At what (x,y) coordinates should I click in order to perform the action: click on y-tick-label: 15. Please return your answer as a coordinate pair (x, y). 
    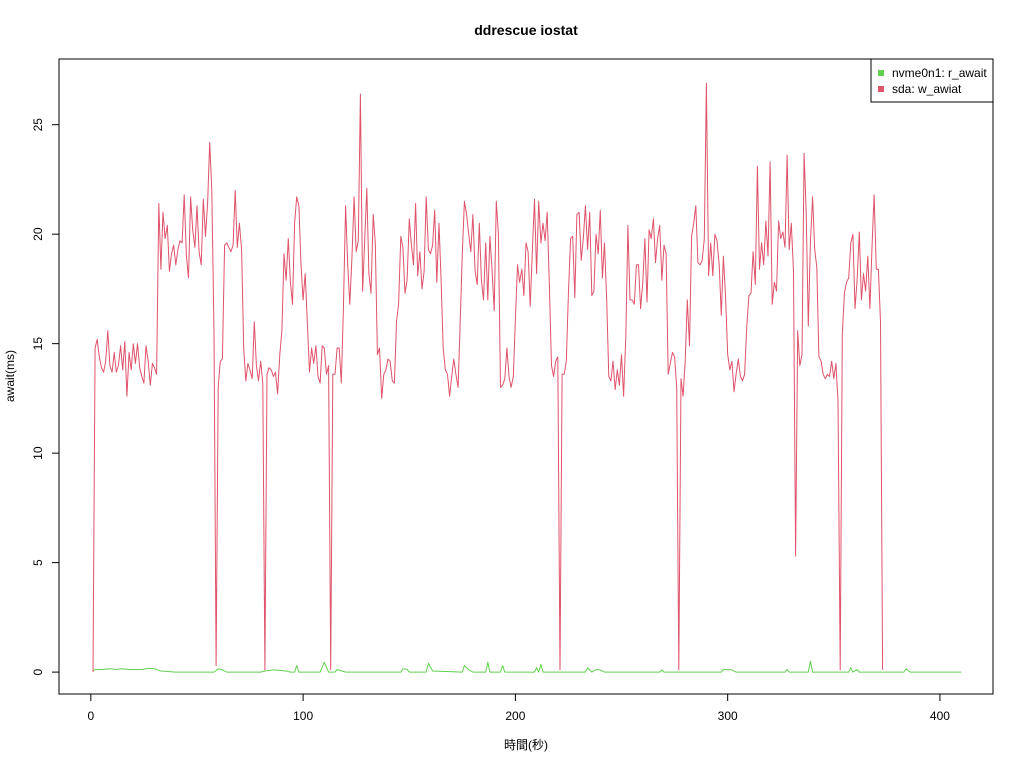
    Looking at the image, I should click on (38, 344).